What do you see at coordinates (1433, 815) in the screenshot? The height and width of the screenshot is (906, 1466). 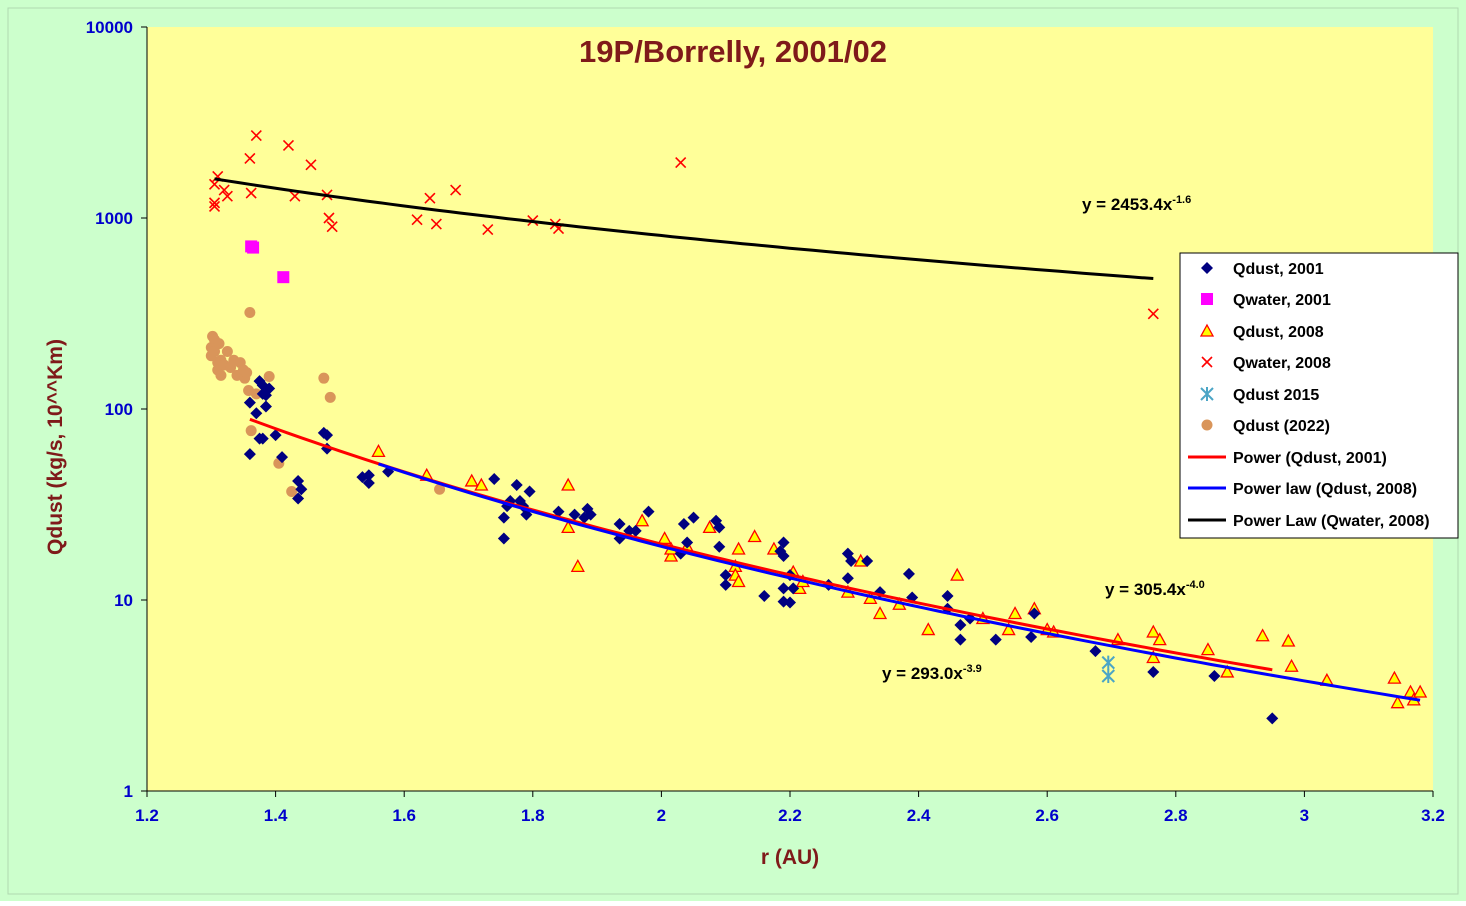 I see `x-tick-label: 3.2` at bounding box center [1433, 815].